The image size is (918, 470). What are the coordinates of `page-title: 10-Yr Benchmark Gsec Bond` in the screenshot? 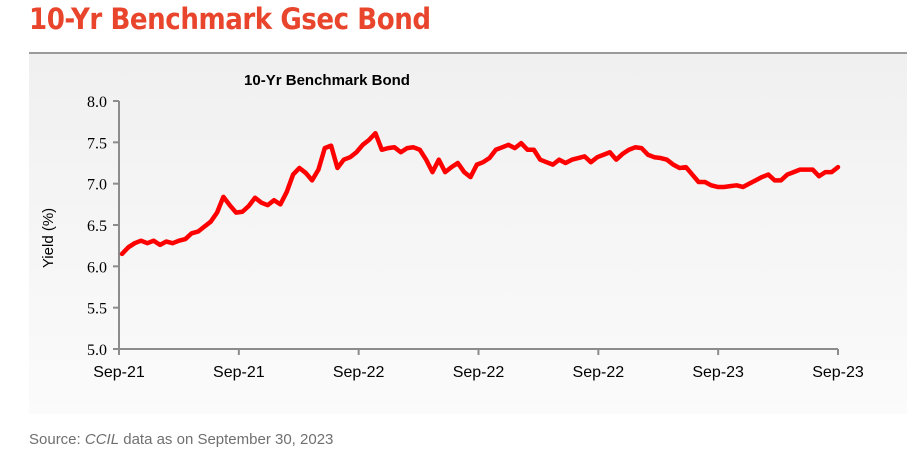 It's located at (230, 19).